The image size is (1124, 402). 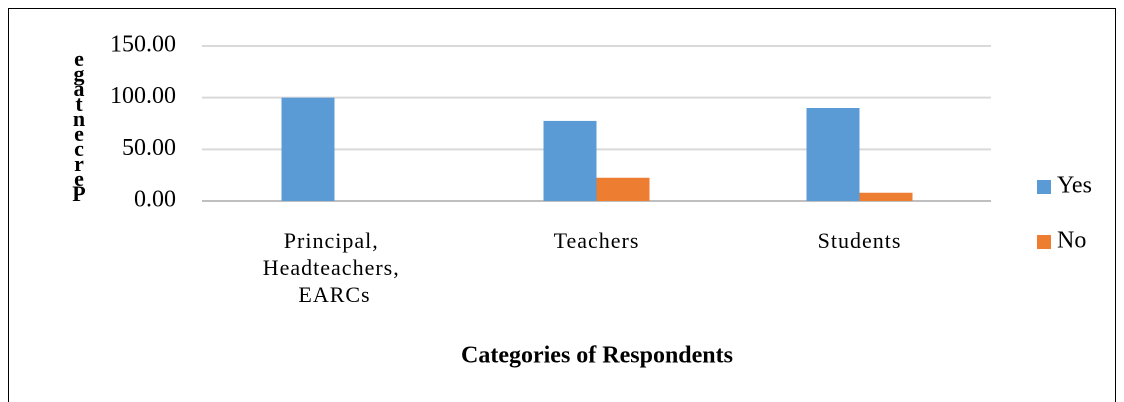 I want to click on y-axis-title-letter: c, so click(x=79, y=148).